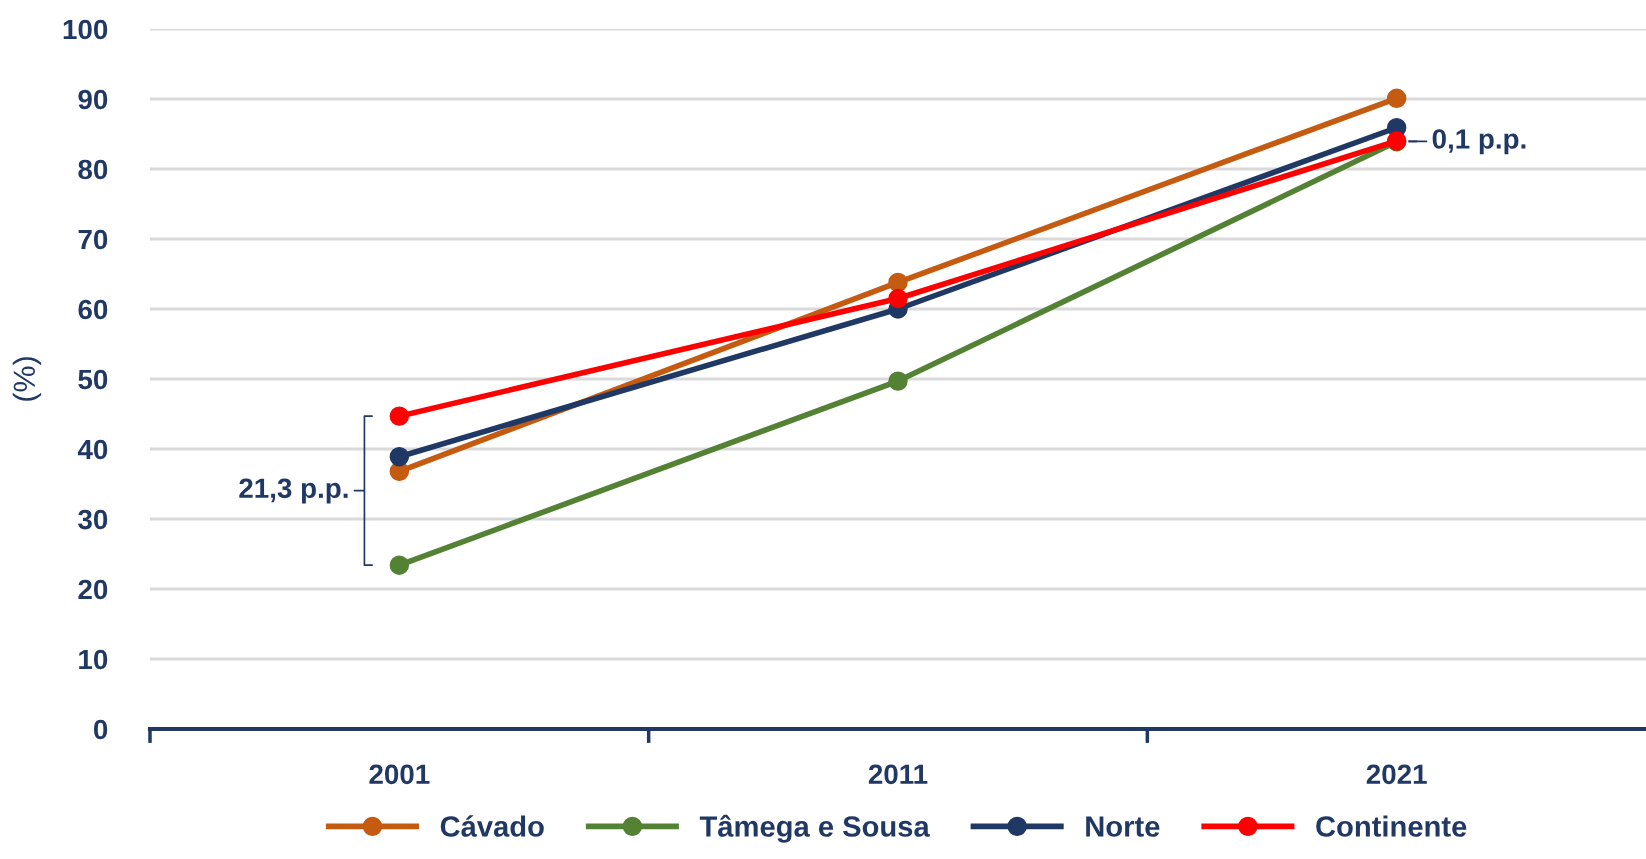 The height and width of the screenshot is (859, 1646). Describe the element at coordinates (1396, 774) in the screenshot. I see `x-tick-label: 2021` at that location.